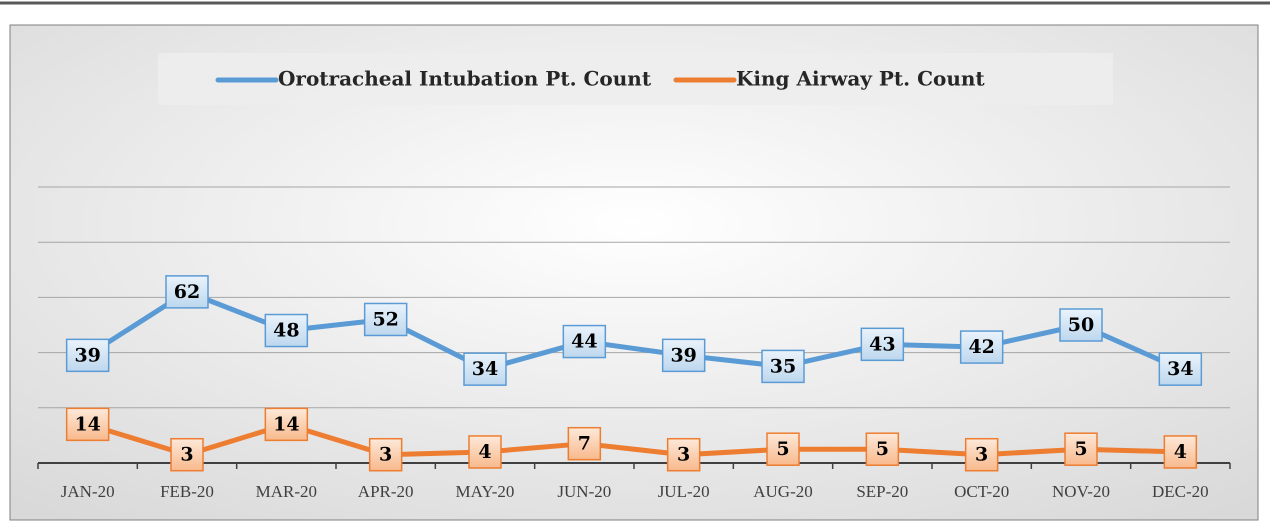  Describe the element at coordinates (860, 79) in the screenshot. I see `legend-label: King Airway Pt. Count` at that location.